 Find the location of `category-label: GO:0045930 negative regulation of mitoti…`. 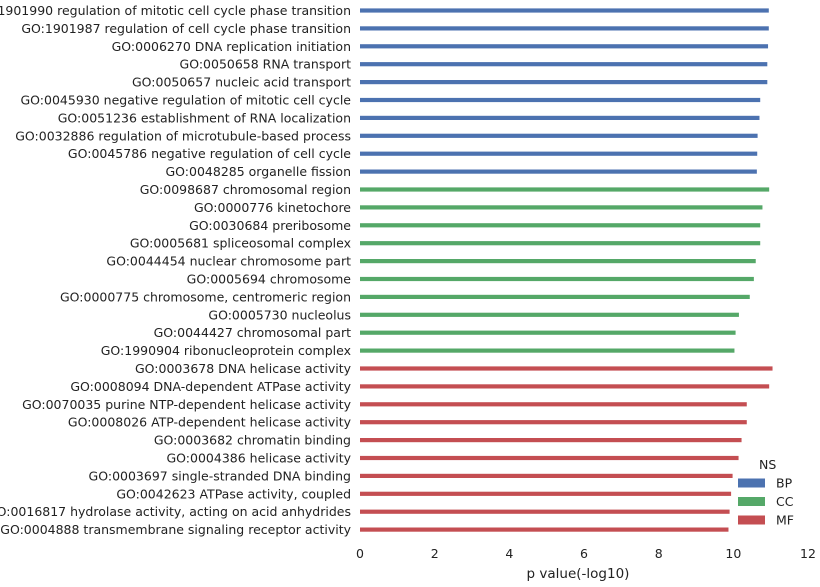

category-label: GO:0045930 negative regulation of mitoti… is located at coordinates (186, 100).